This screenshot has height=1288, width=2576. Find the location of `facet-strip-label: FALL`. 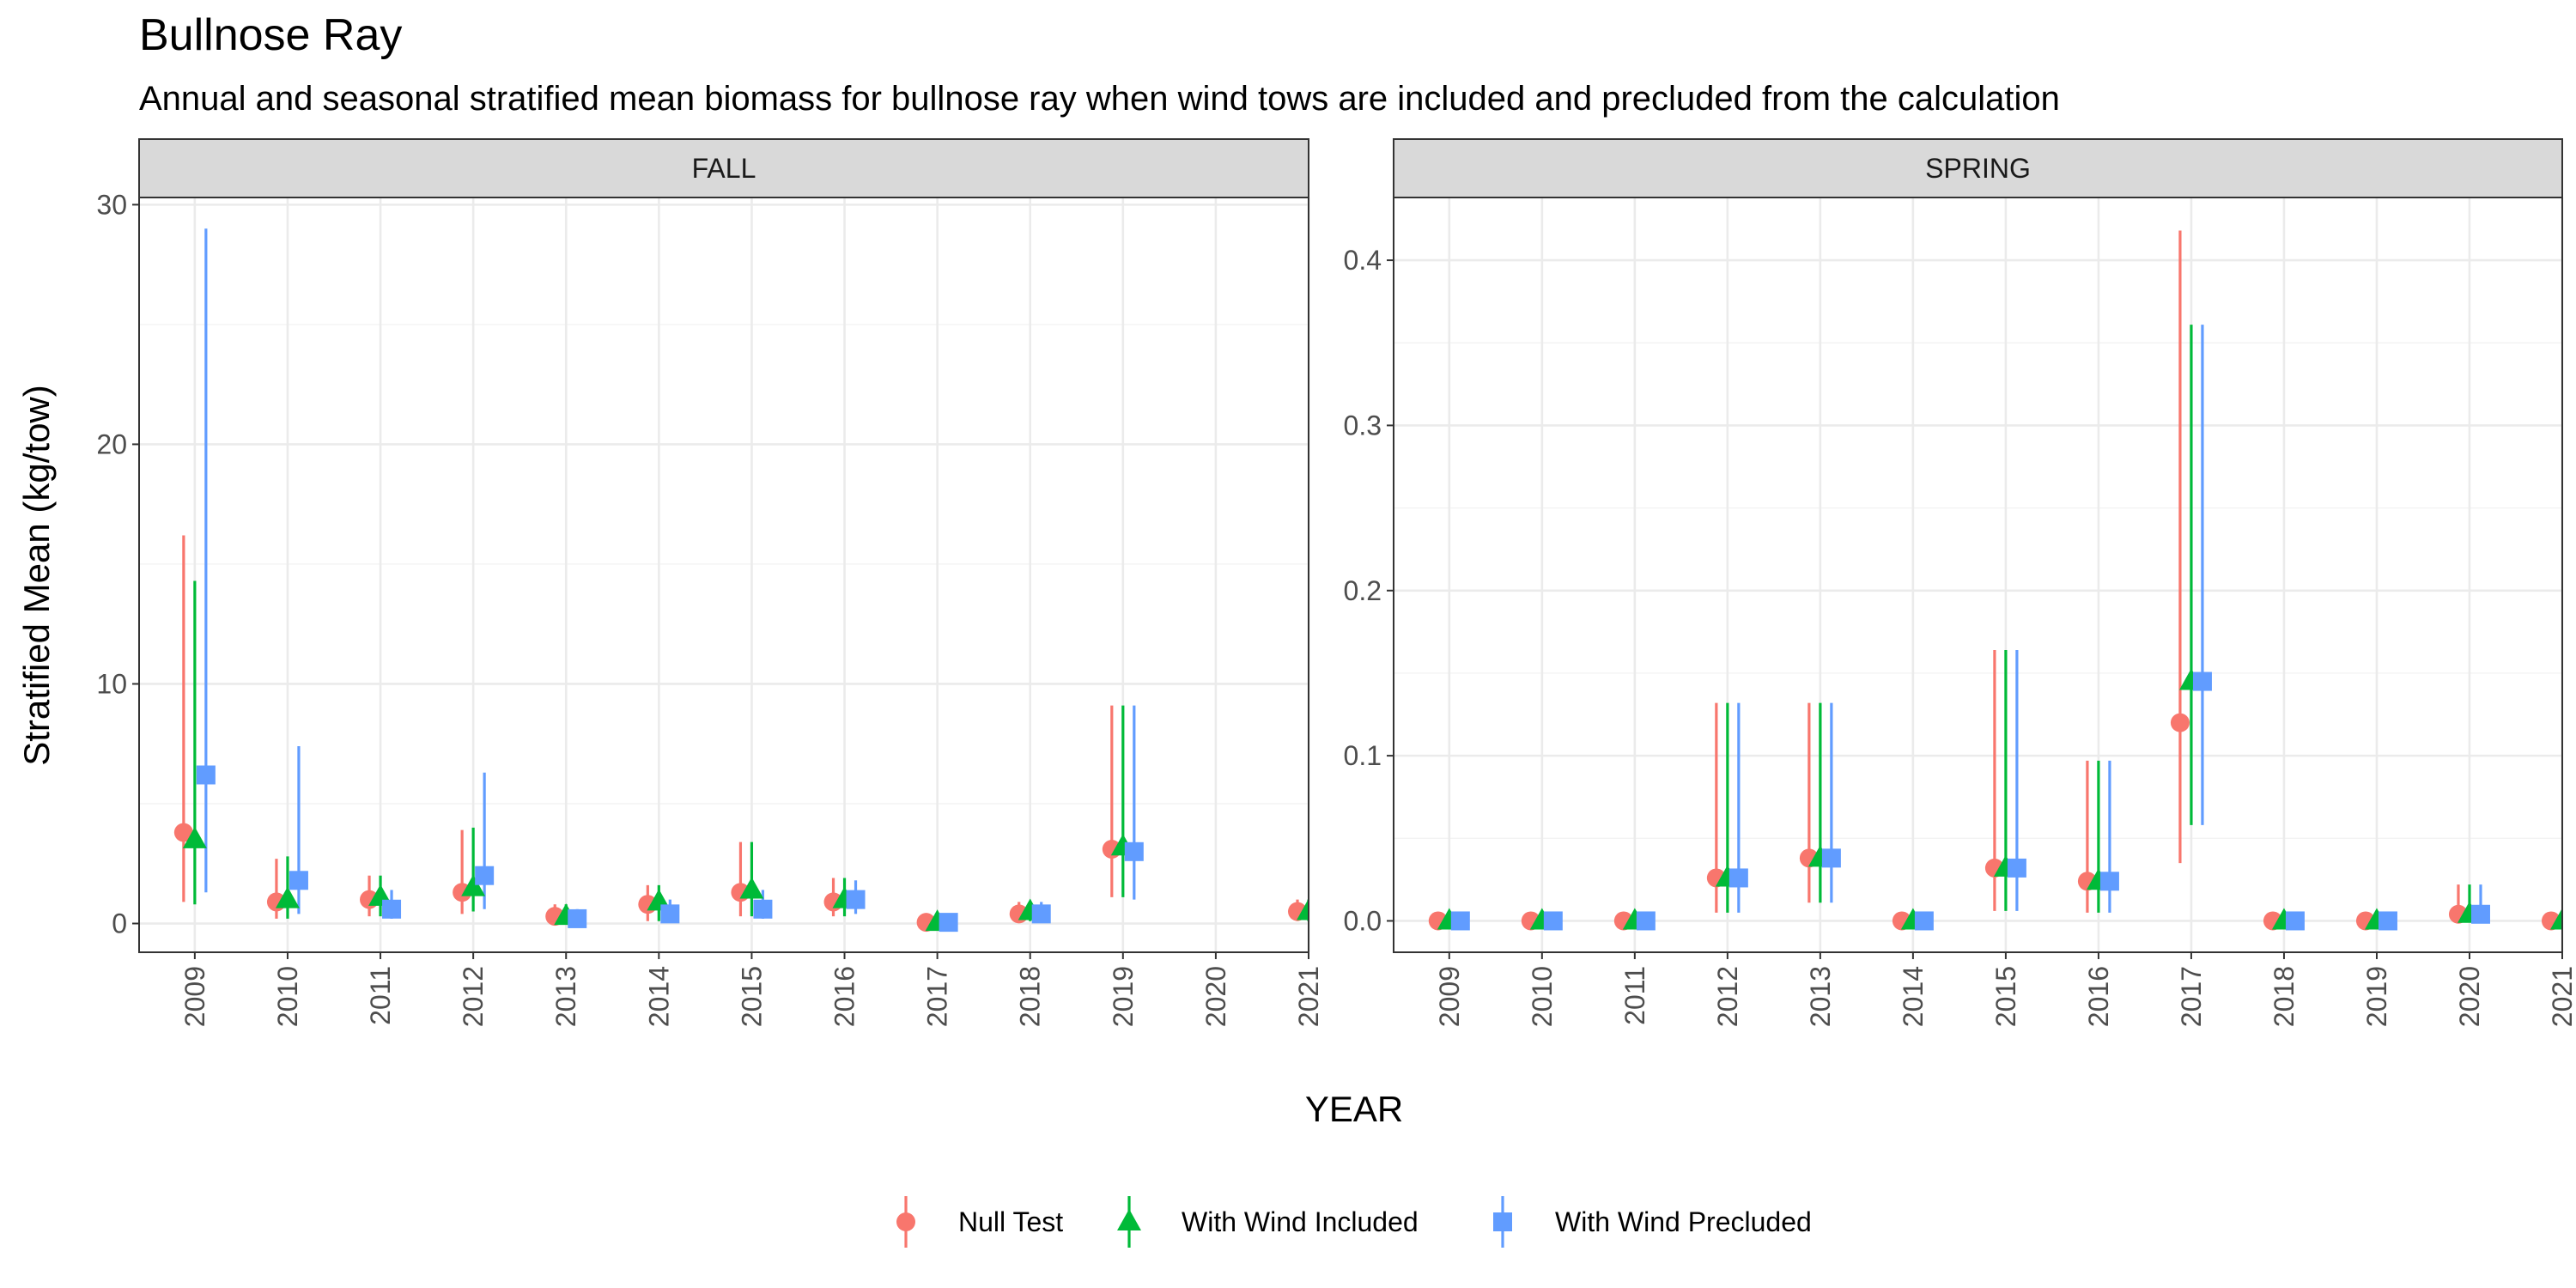

facet-strip-label: FALL is located at coordinates (724, 169).